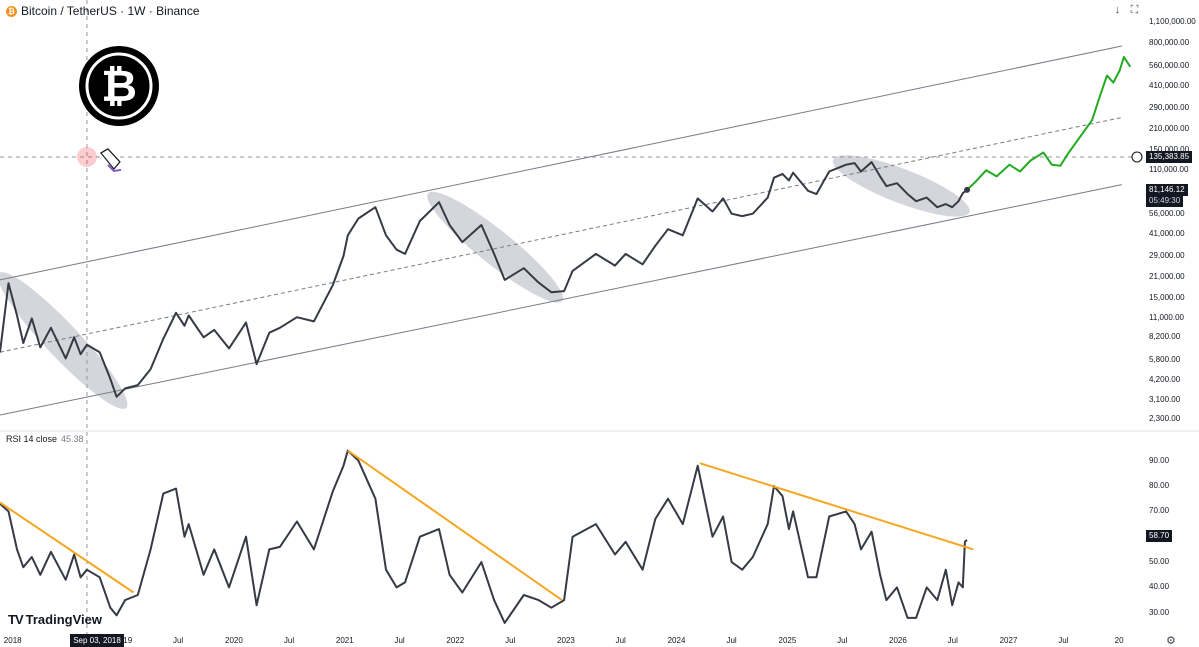  What do you see at coordinates (1169, 128) in the screenshot?
I see `price-tick-label: 210,000.00` at bounding box center [1169, 128].